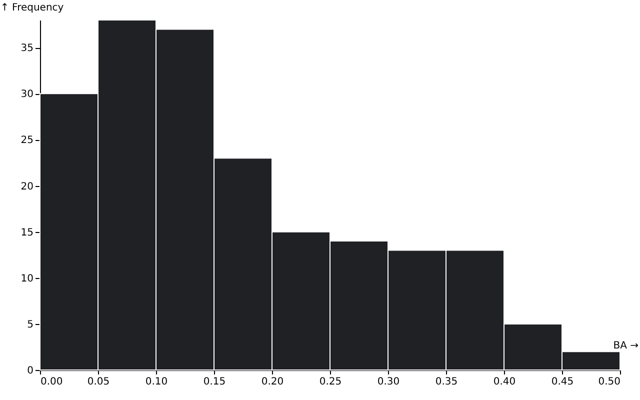 This screenshot has width=640, height=400. Describe the element at coordinates (27, 94) in the screenshot. I see `y-tick-label: 30` at that location.